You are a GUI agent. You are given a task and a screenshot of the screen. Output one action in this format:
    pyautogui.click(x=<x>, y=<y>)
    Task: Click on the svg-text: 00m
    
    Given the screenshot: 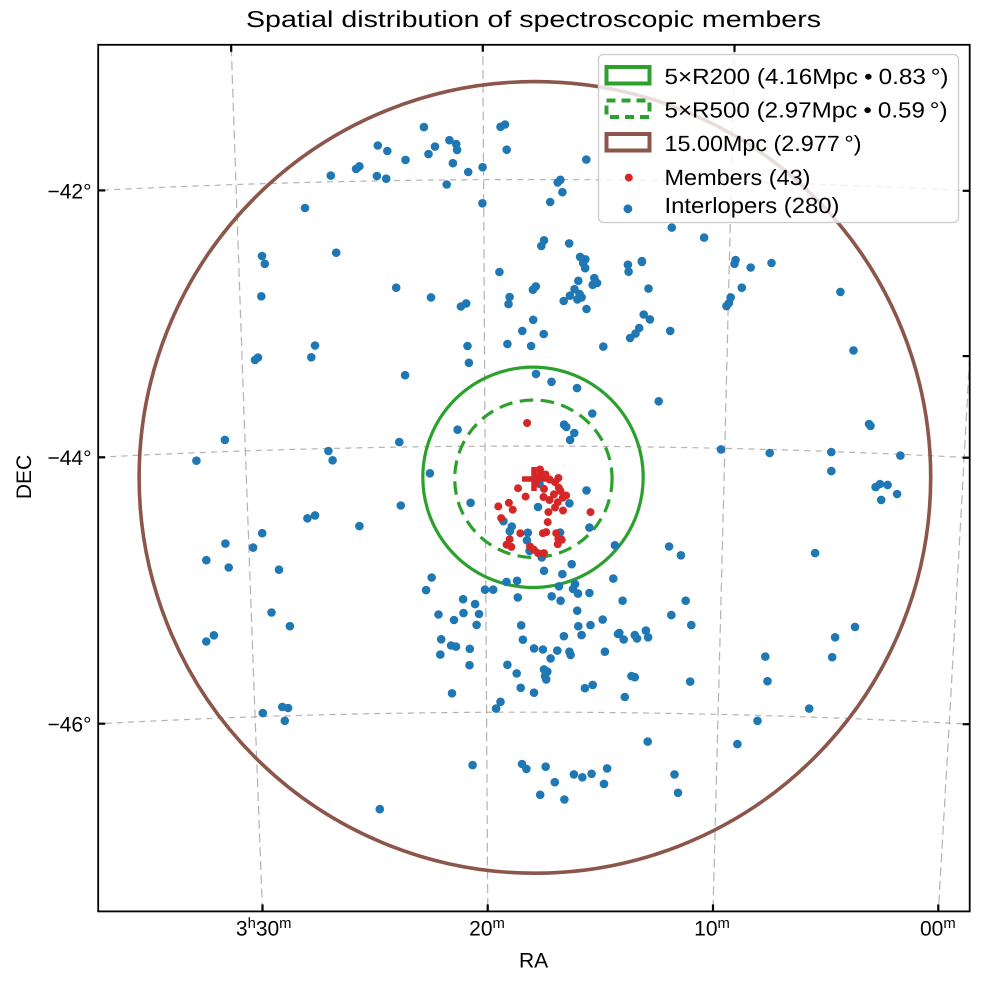 What is the action you would take?
    pyautogui.click(x=938, y=928)
    